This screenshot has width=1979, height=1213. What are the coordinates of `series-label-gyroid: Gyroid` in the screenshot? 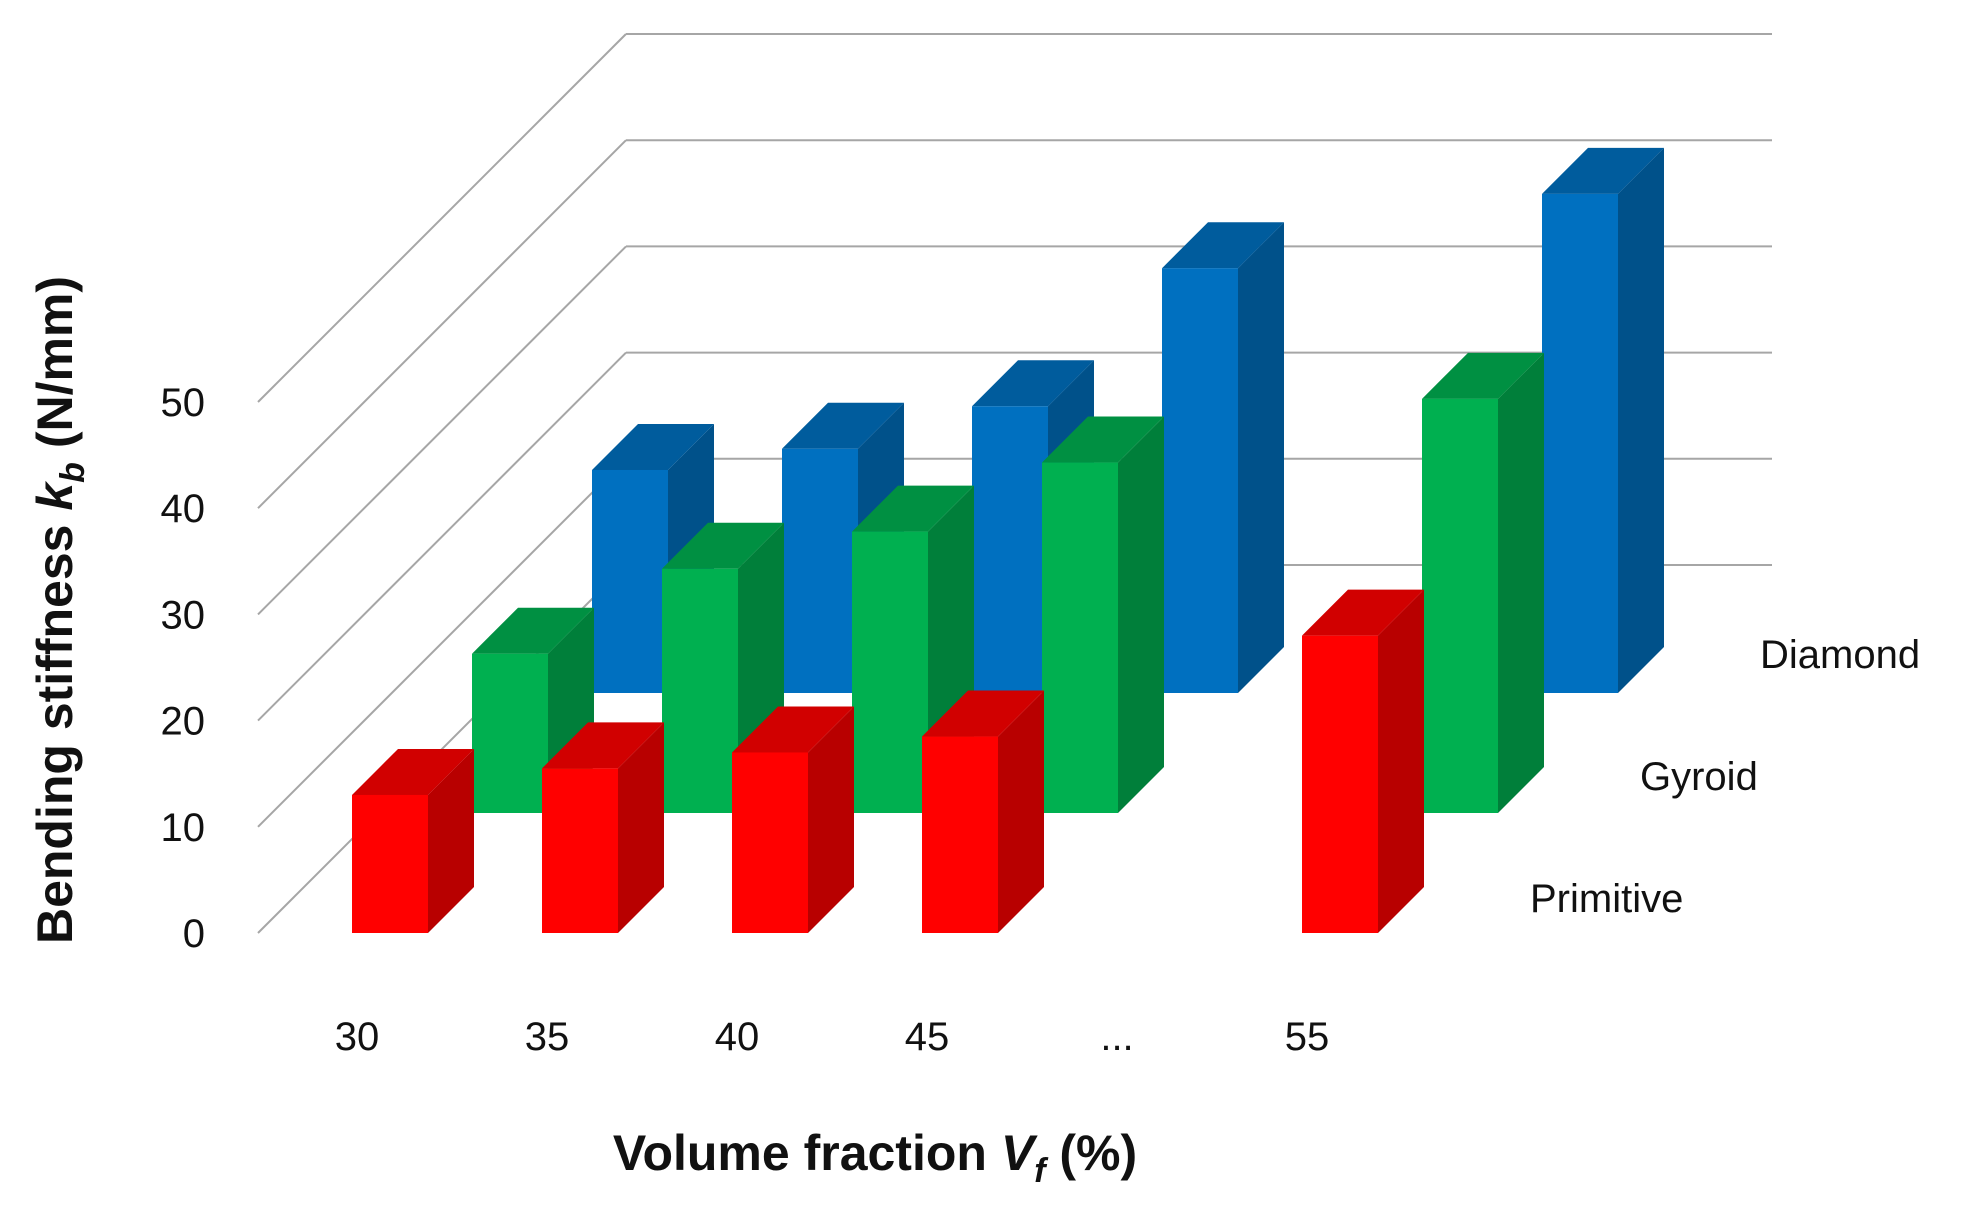 It's located at (1699, 777).